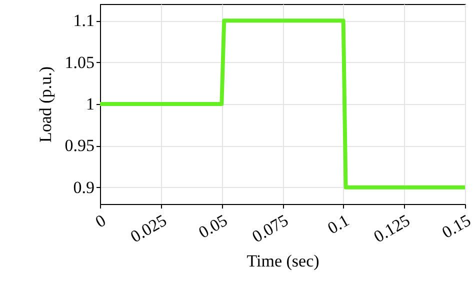  I want to click on x-tick-label: 0.125, so click(392, 228).